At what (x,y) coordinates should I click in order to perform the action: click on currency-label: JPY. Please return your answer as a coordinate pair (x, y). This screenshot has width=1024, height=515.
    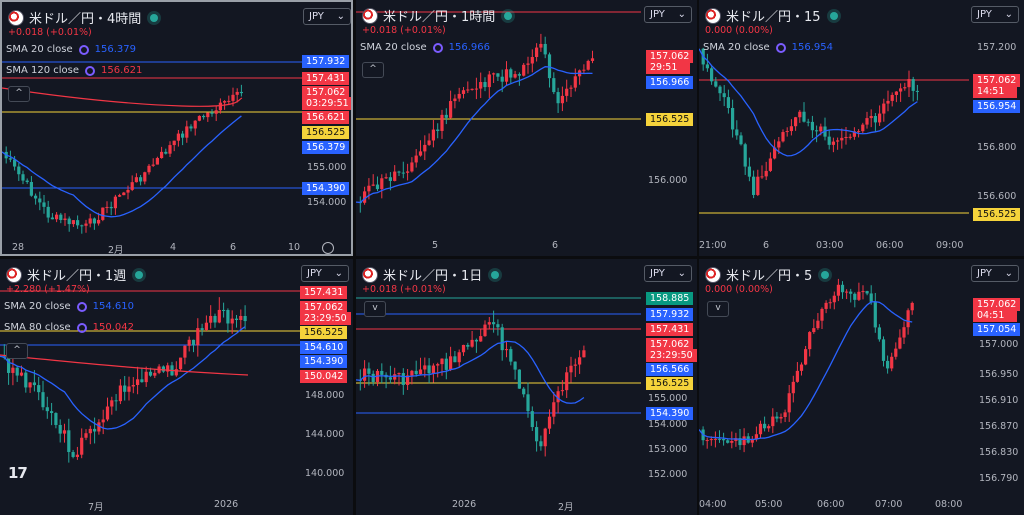
    Looking at the image, I should click on (657, 14).